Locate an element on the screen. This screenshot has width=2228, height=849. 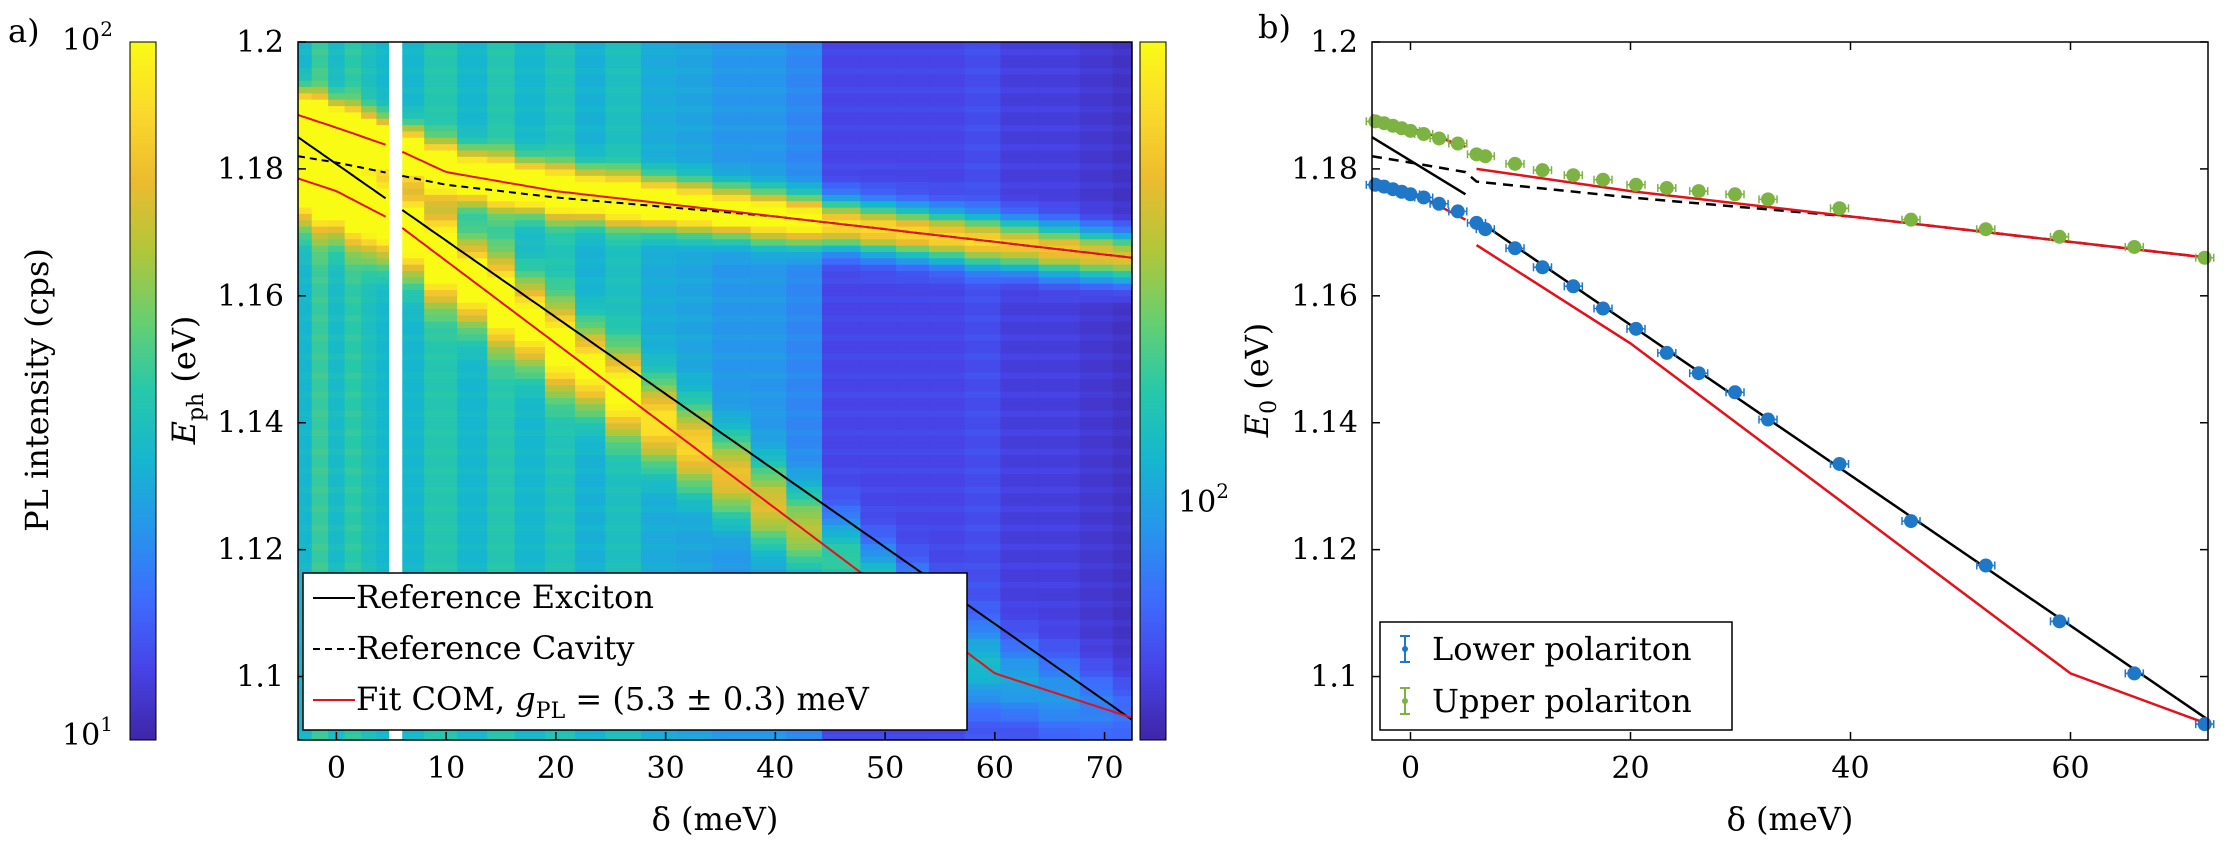
colorbar-left-max: 102 is located at coordinates (87, 37).